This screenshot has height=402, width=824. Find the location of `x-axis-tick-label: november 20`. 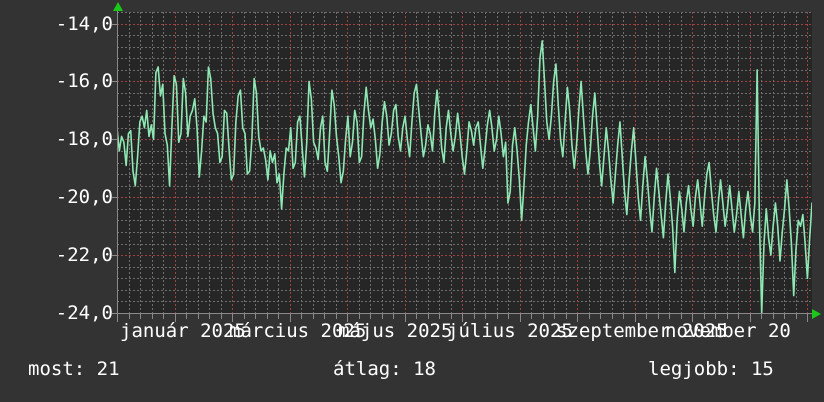

x-axis-tick-label: november 20 is located at coordinates (728, 331).